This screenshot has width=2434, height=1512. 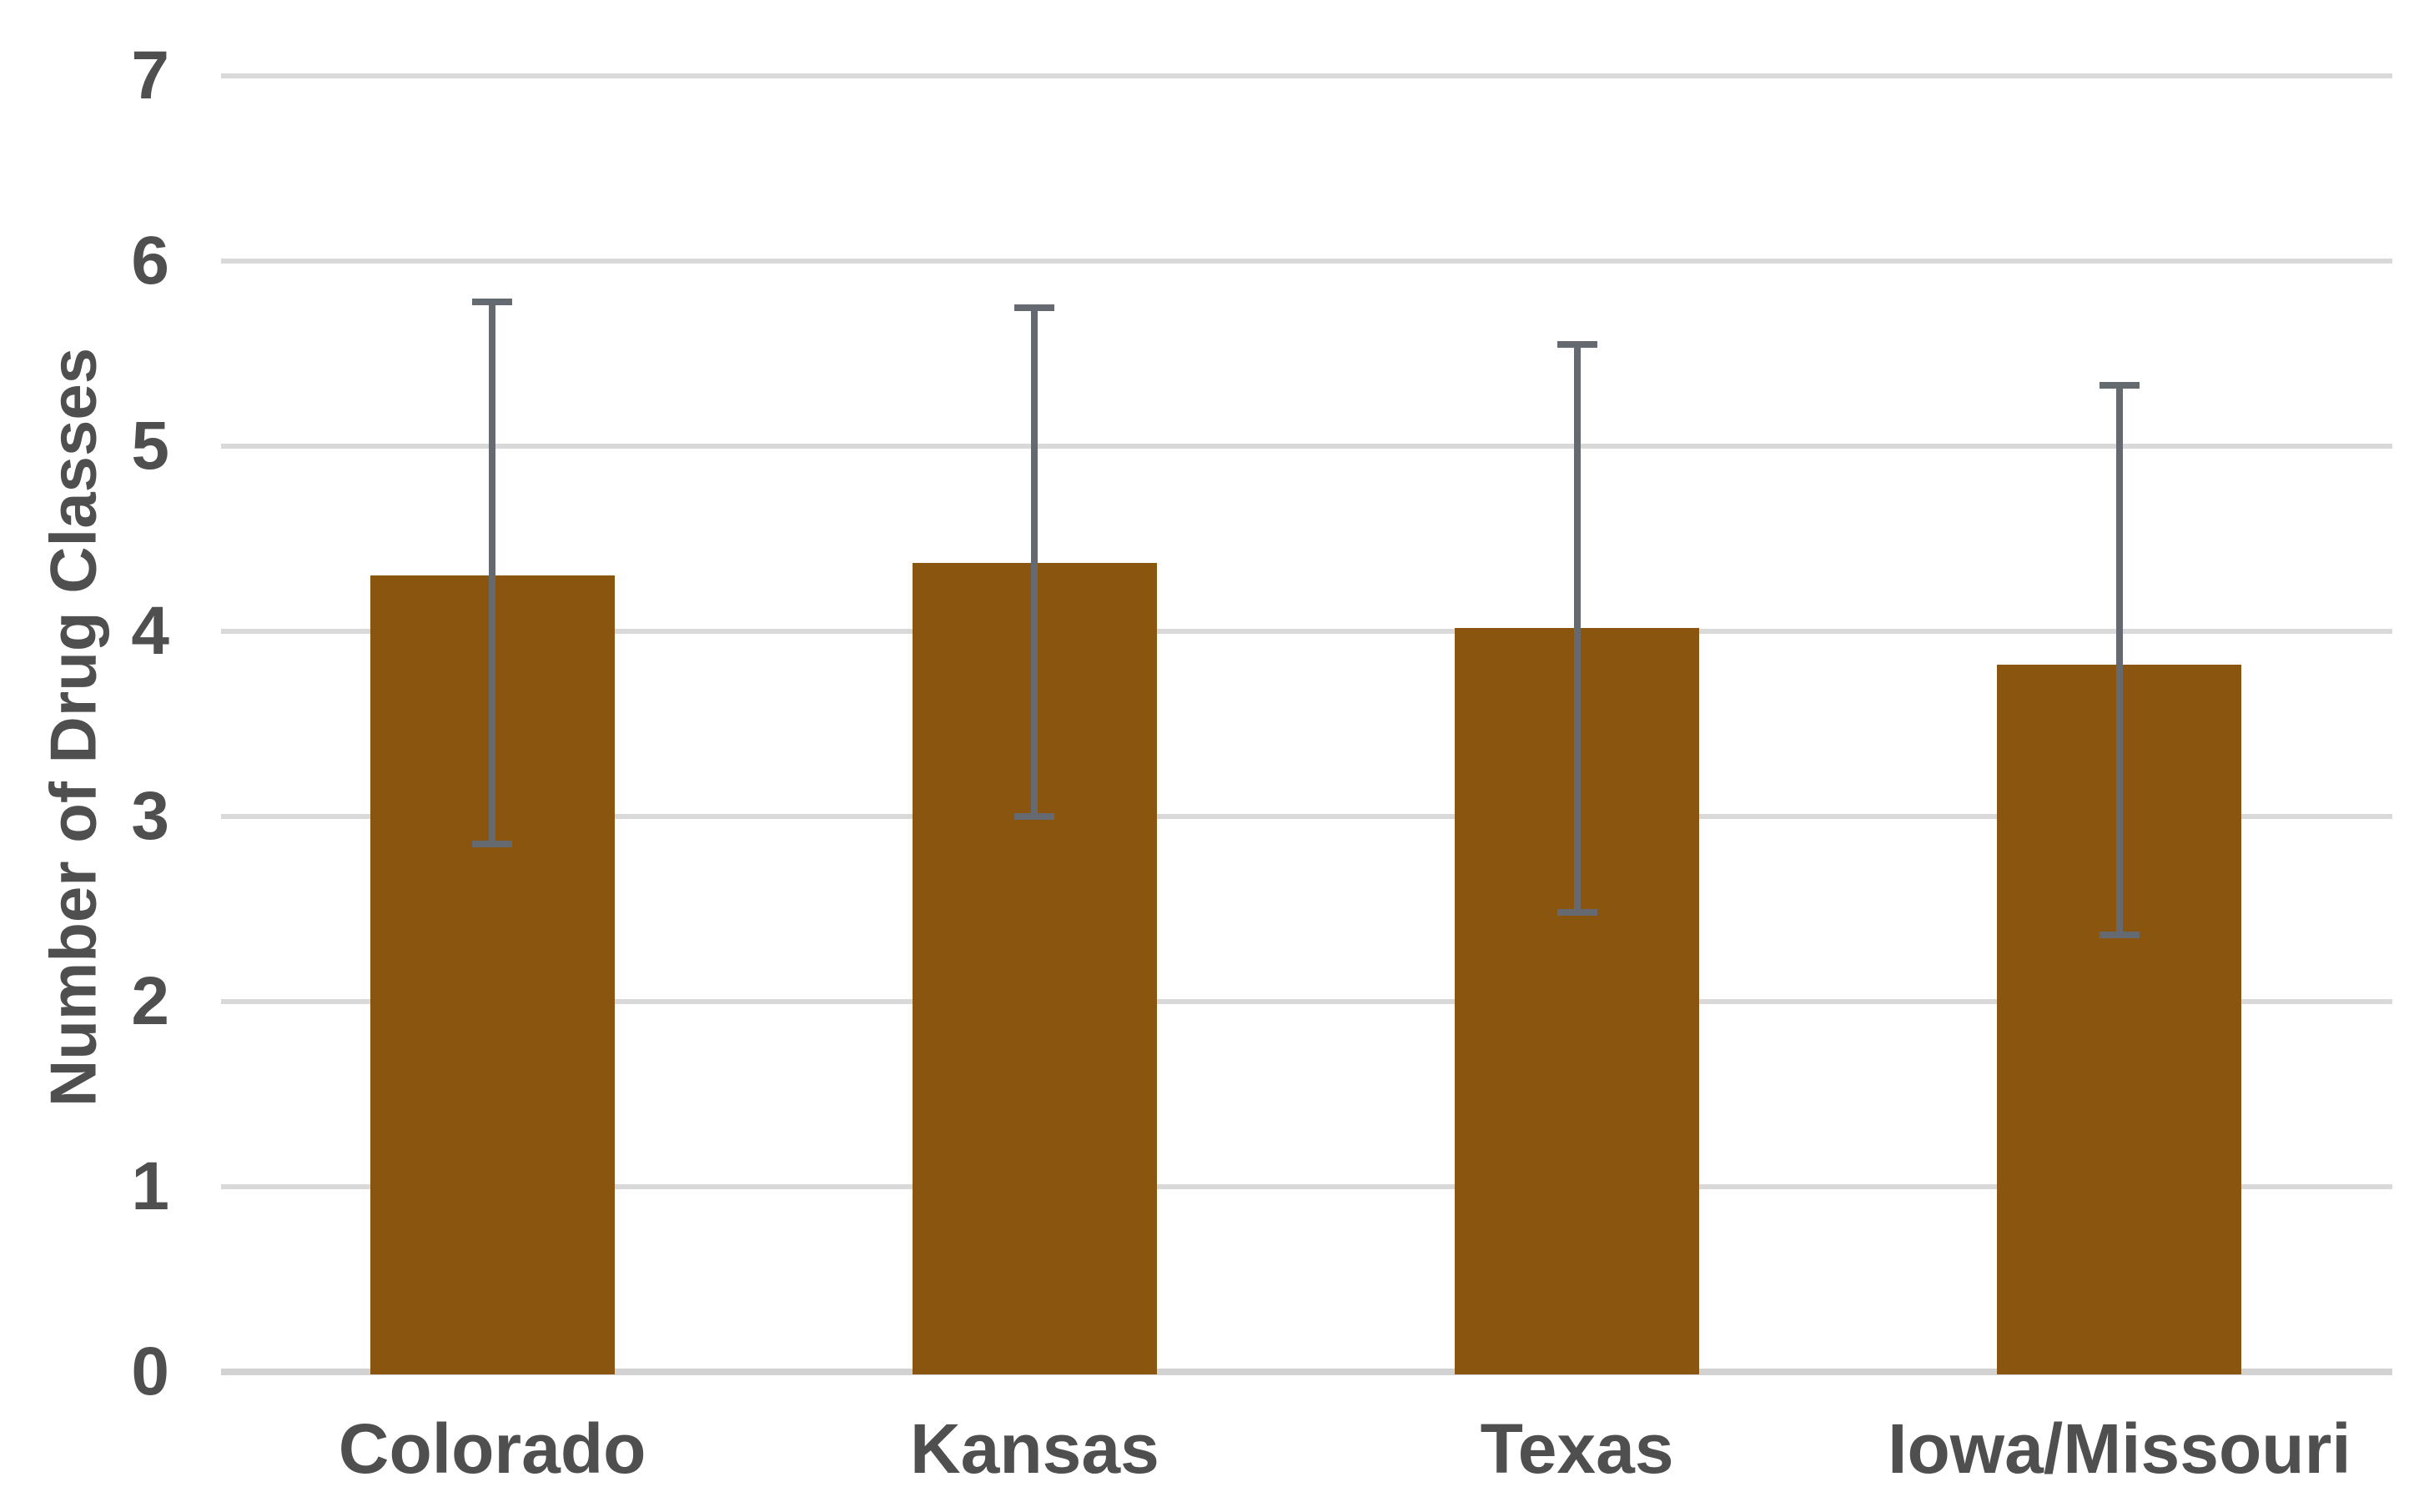 I want to click on error-bar-line-kansas, so click(x=1034, y=561).